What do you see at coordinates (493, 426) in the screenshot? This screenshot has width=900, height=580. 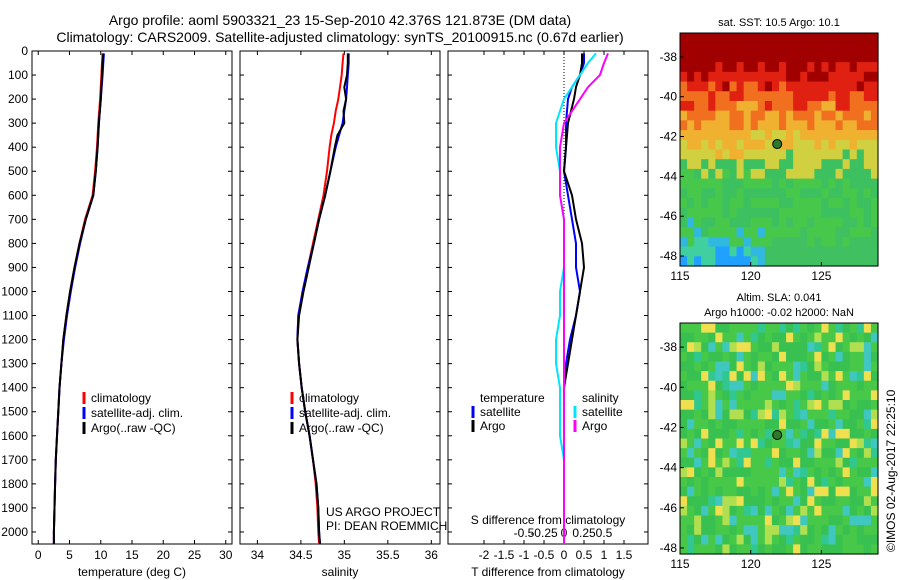 I see `legend-temp-argo-label: Argo` at bounding box center [493, 426].